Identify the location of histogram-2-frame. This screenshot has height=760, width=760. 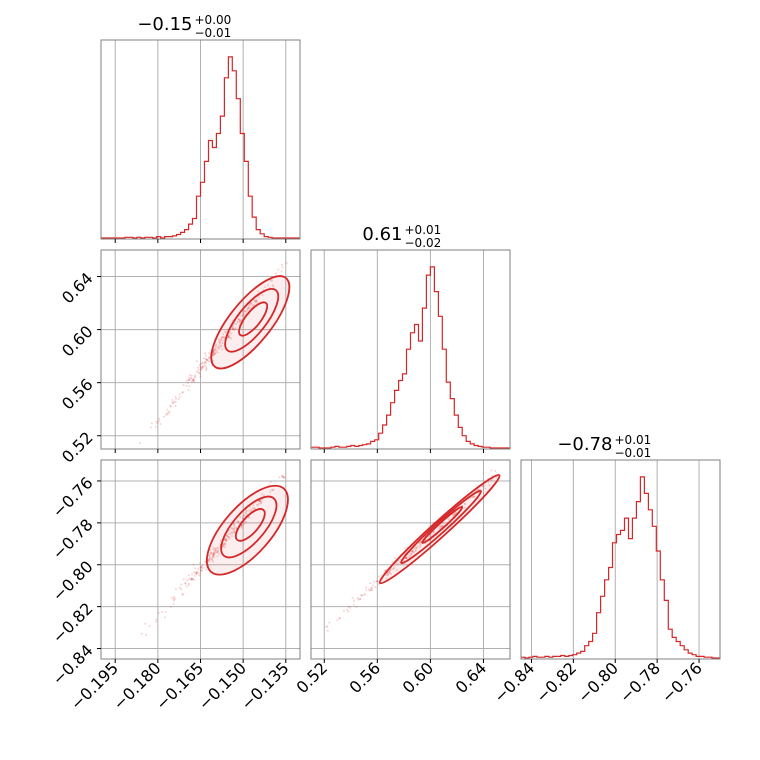
(620, 559).